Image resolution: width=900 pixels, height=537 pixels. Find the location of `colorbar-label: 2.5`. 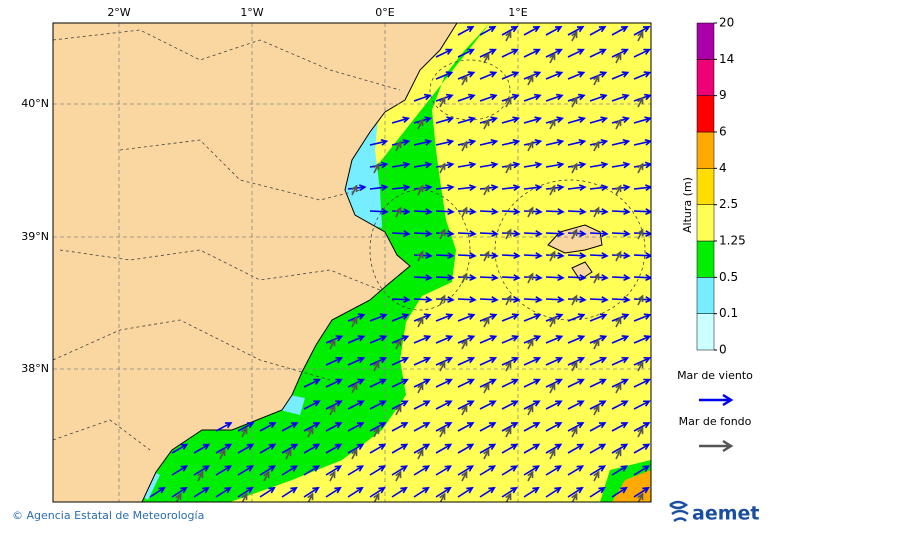

colorbar-label: 2.5 is located at coordinates (728, 204).